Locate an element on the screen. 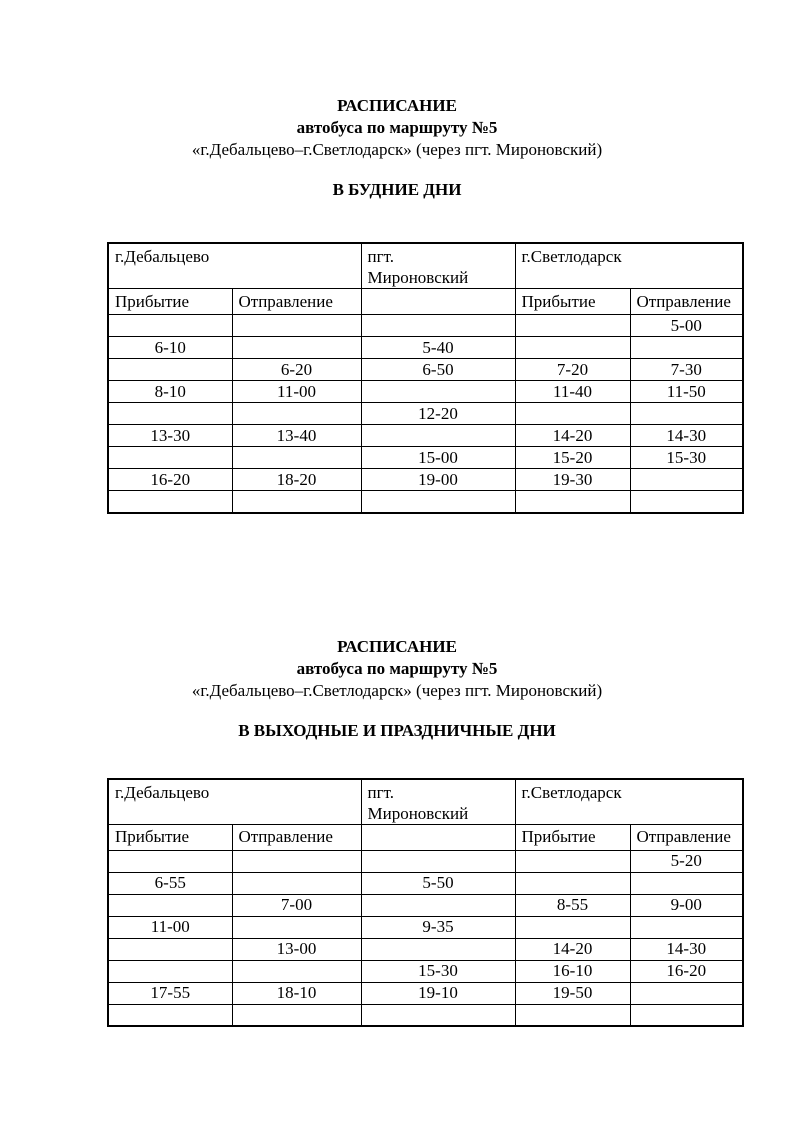 Image resolution: width=794 pixels, height=1123 pixels. time-cell: 5-00 is located at coordinates (686, 325).